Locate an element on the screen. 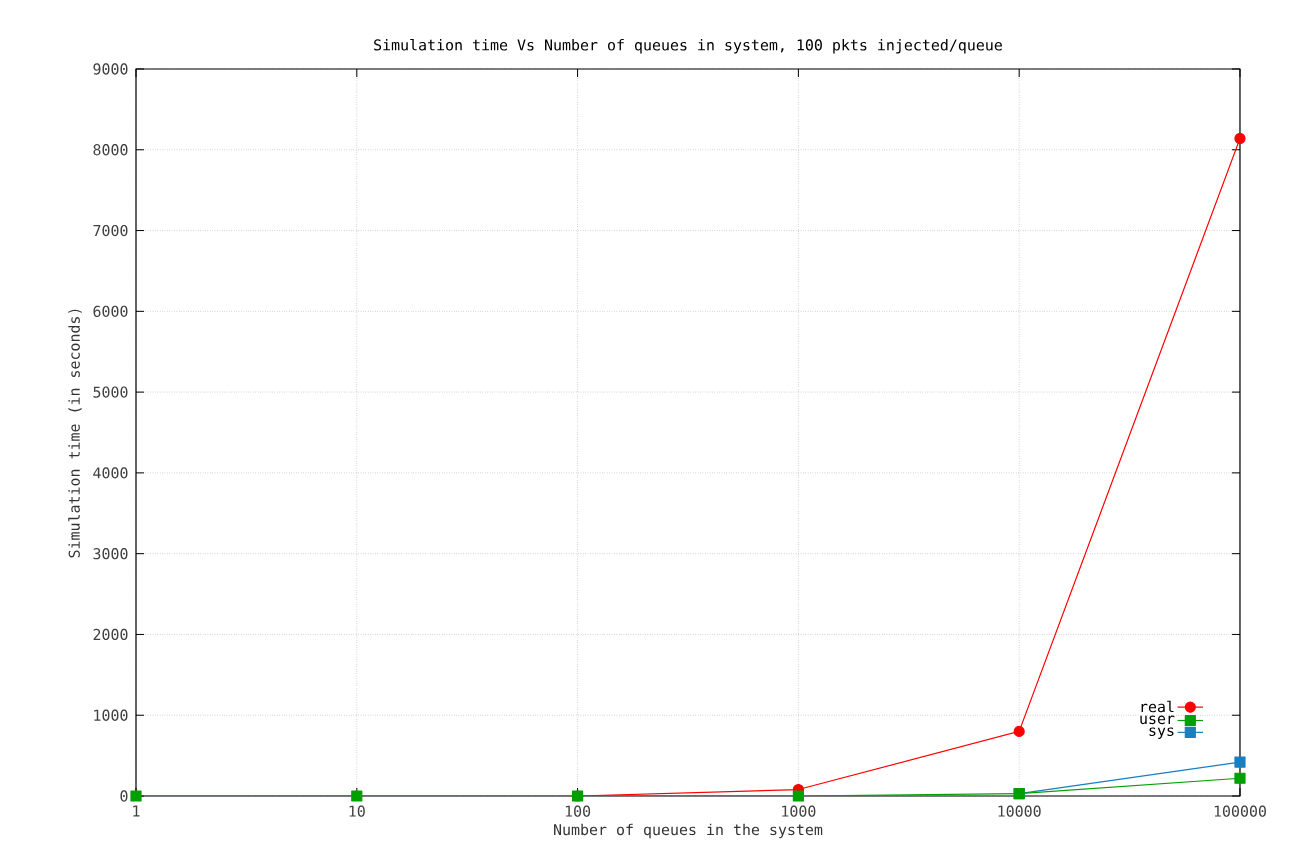 This screenshot has height=864, width=1312. x-tick-label: 10000 is located at coordinates (1019, 811).